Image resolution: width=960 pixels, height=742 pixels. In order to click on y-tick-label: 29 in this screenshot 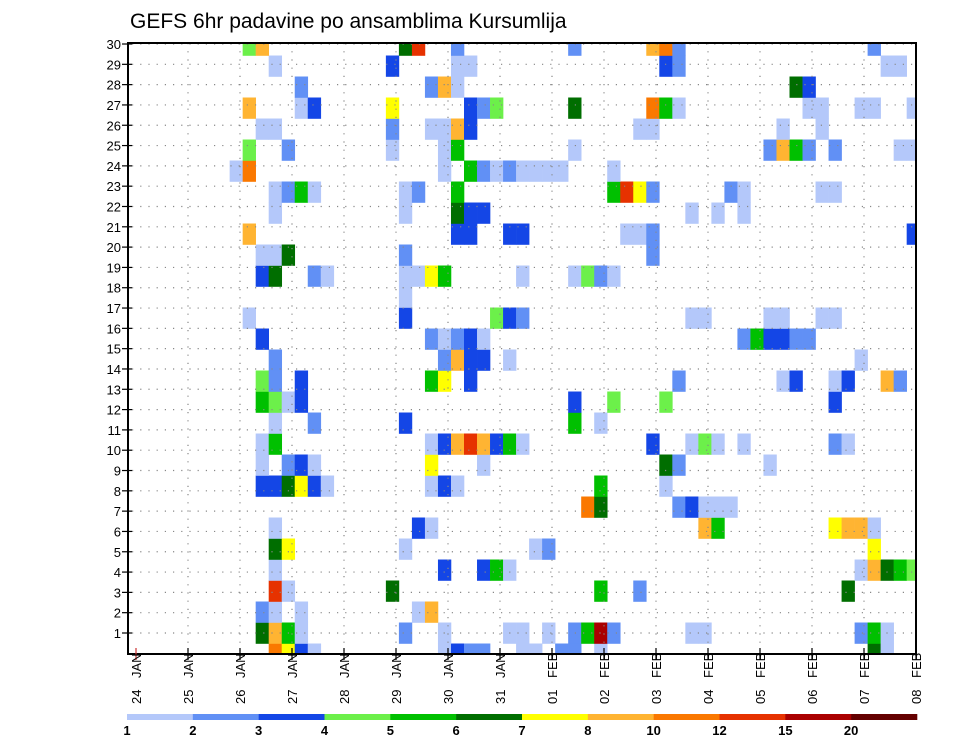, I will do `click(114, 64)`.